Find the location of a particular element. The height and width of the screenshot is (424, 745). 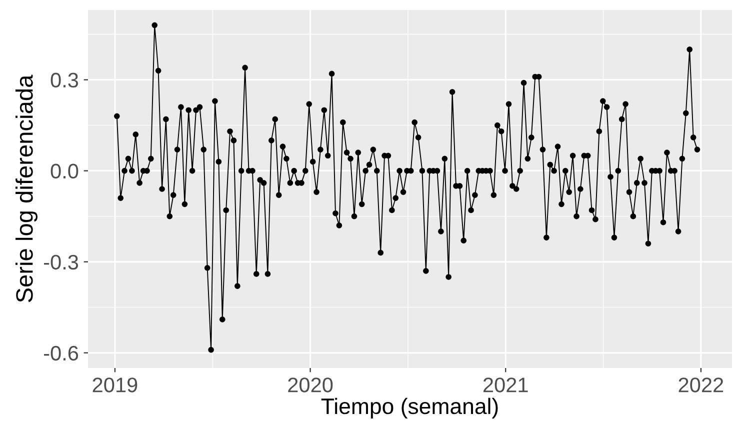

y-tick-label: 0.3 is located at coordinates (64, 80).